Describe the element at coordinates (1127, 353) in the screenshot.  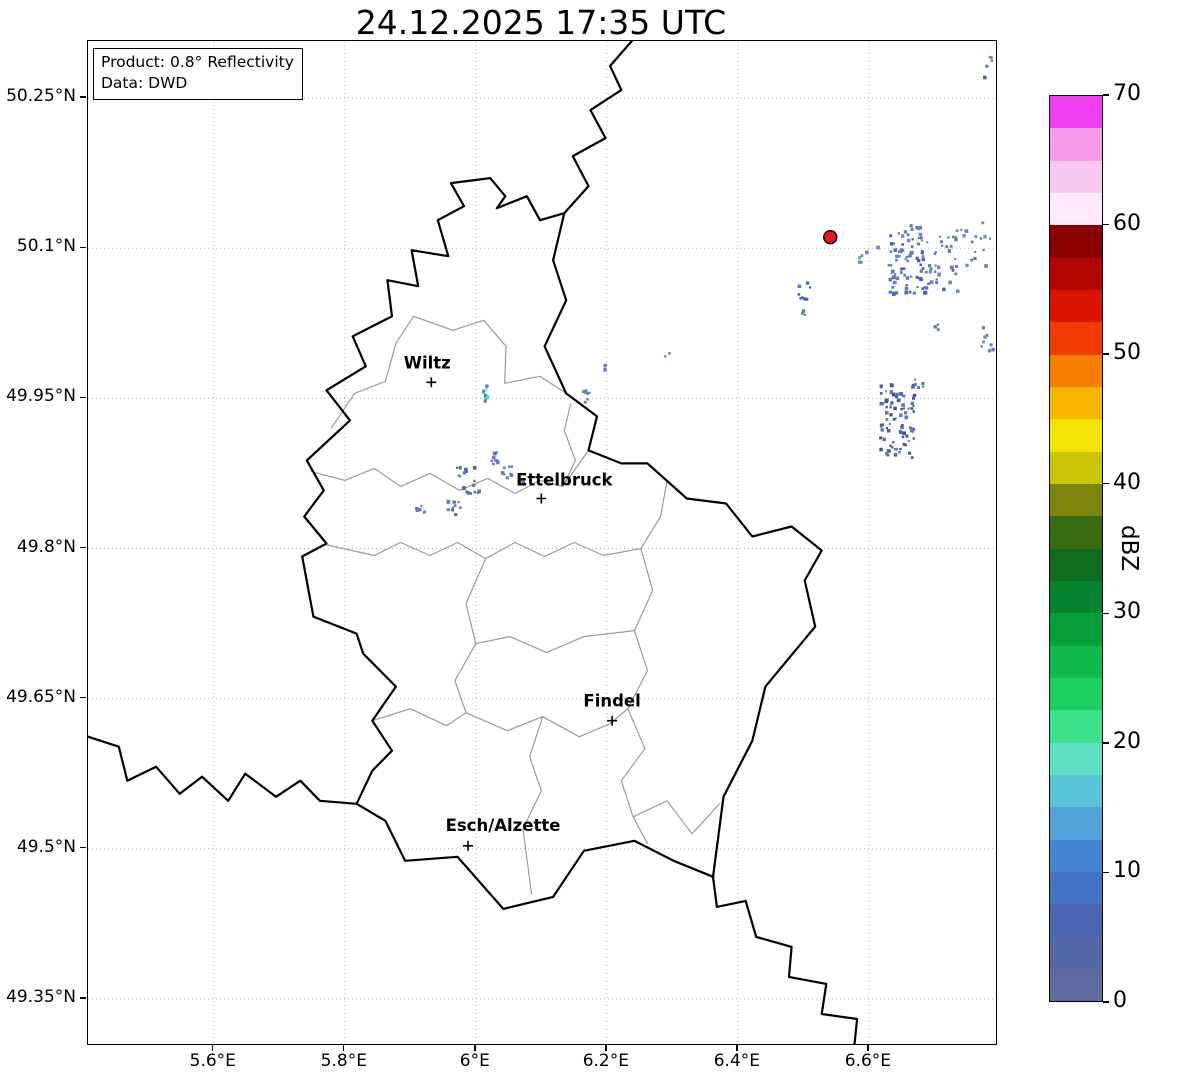
I see `colorbar-tick-label: 50` at that location.